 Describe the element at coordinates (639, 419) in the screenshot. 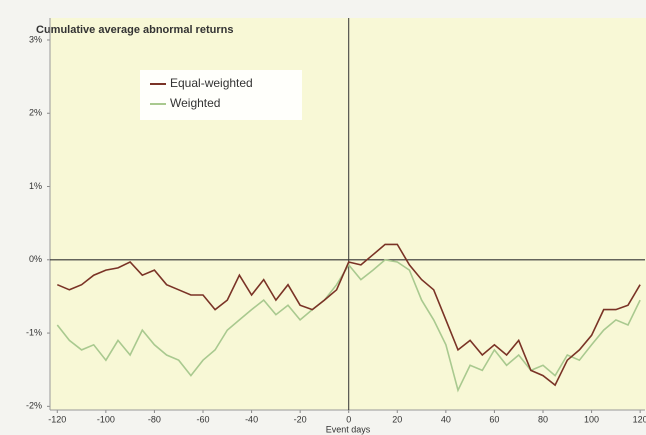

I see `x-tick-label: 120` at that location.